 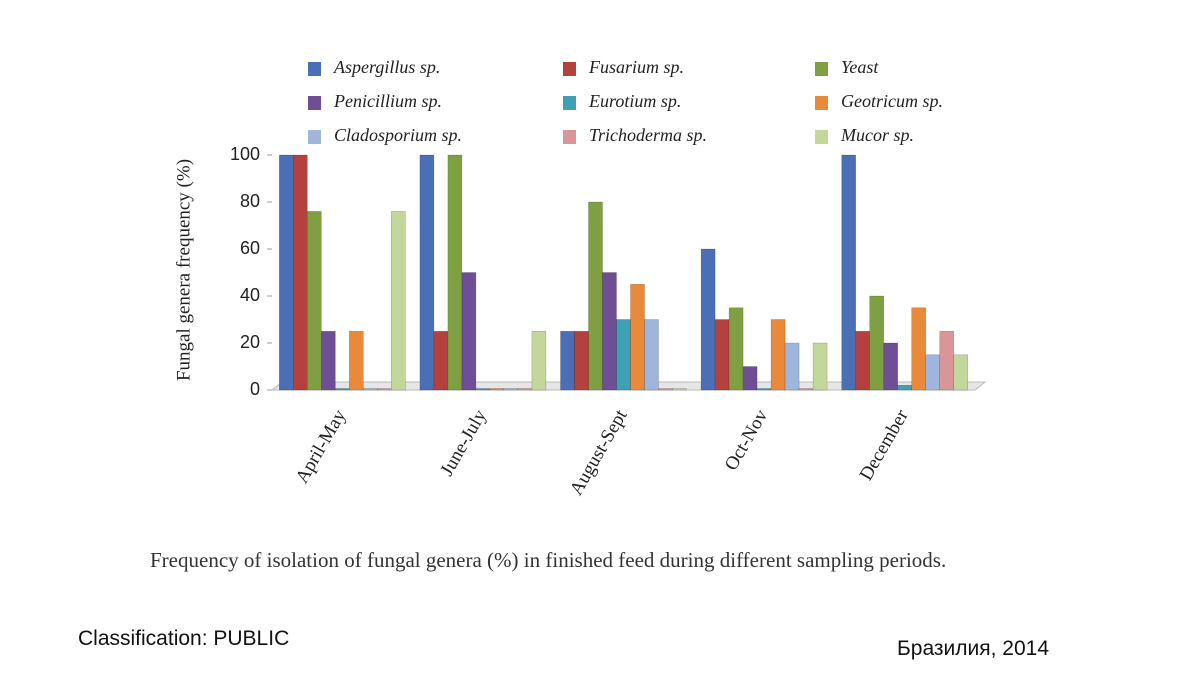 What do you see at coordinates (636, 67) in the screenshot?
I see `legend-label: Fusarium sp.` at bounding box center [636, 67].